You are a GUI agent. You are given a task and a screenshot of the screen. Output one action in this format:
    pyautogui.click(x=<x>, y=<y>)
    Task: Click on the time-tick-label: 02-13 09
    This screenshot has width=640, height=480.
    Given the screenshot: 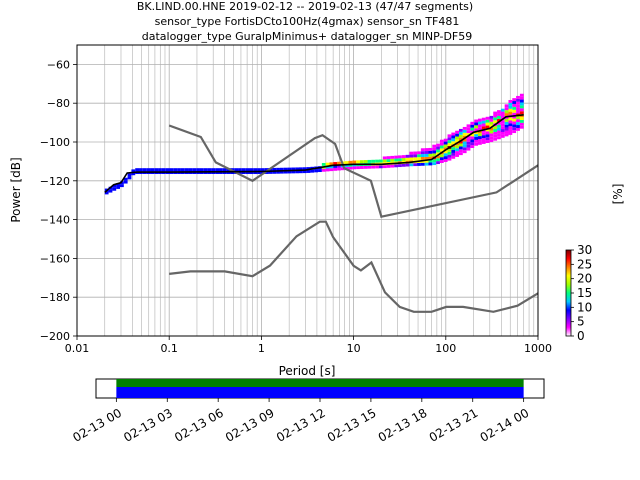 What is the action you would take?
    pyautogui.click(x=250, y=425)
    